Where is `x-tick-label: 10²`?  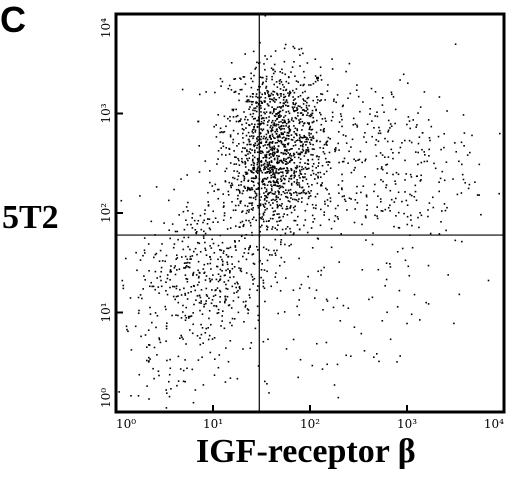
x-tick-label: 10² is located at coordinates (310, 424).